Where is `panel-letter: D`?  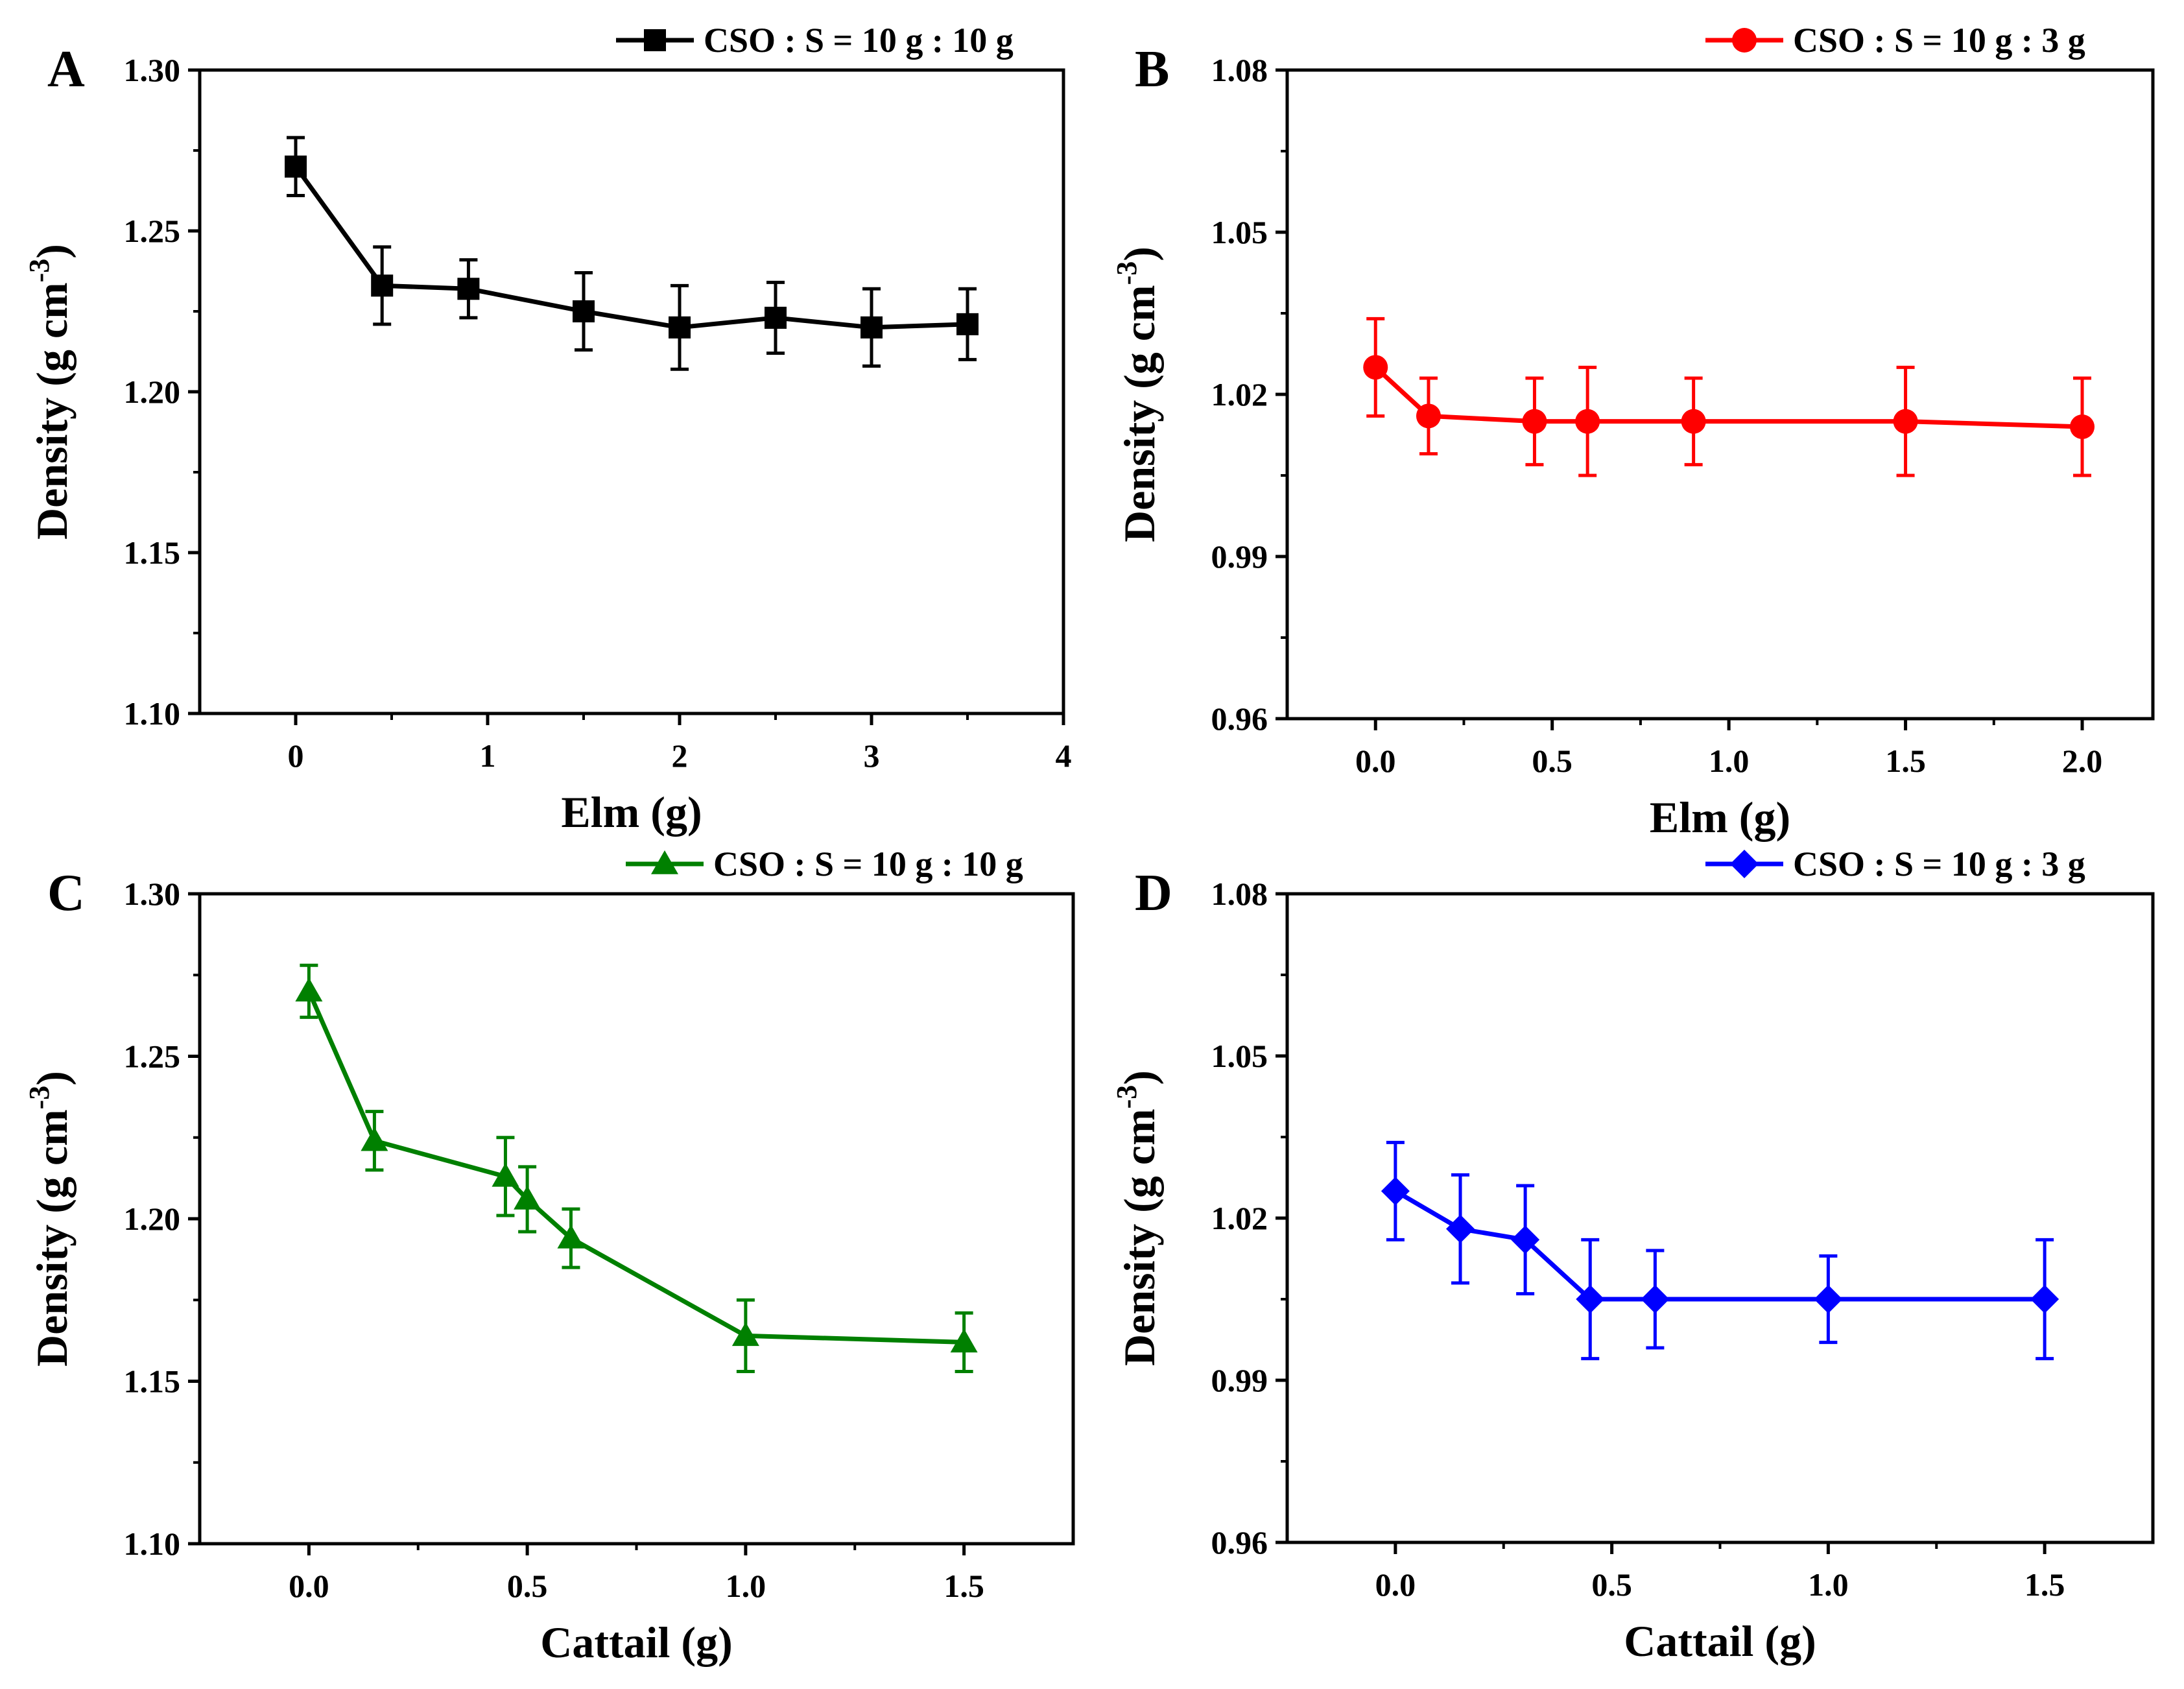
panel-letter: D is located at coordinates (1154, 894).